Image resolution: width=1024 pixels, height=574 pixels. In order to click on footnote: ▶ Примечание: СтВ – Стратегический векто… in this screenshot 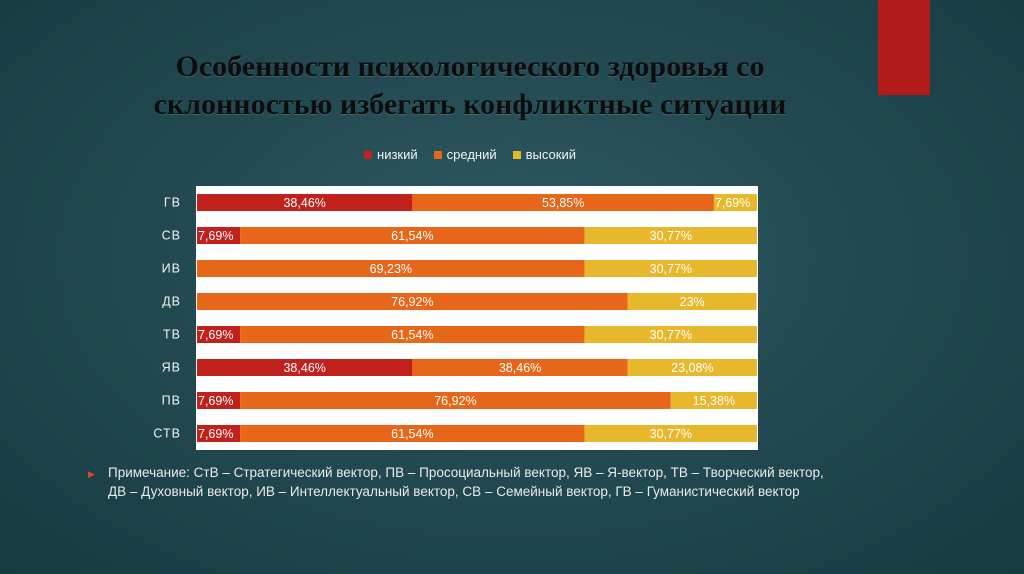, I will do `click(458, 482)`.